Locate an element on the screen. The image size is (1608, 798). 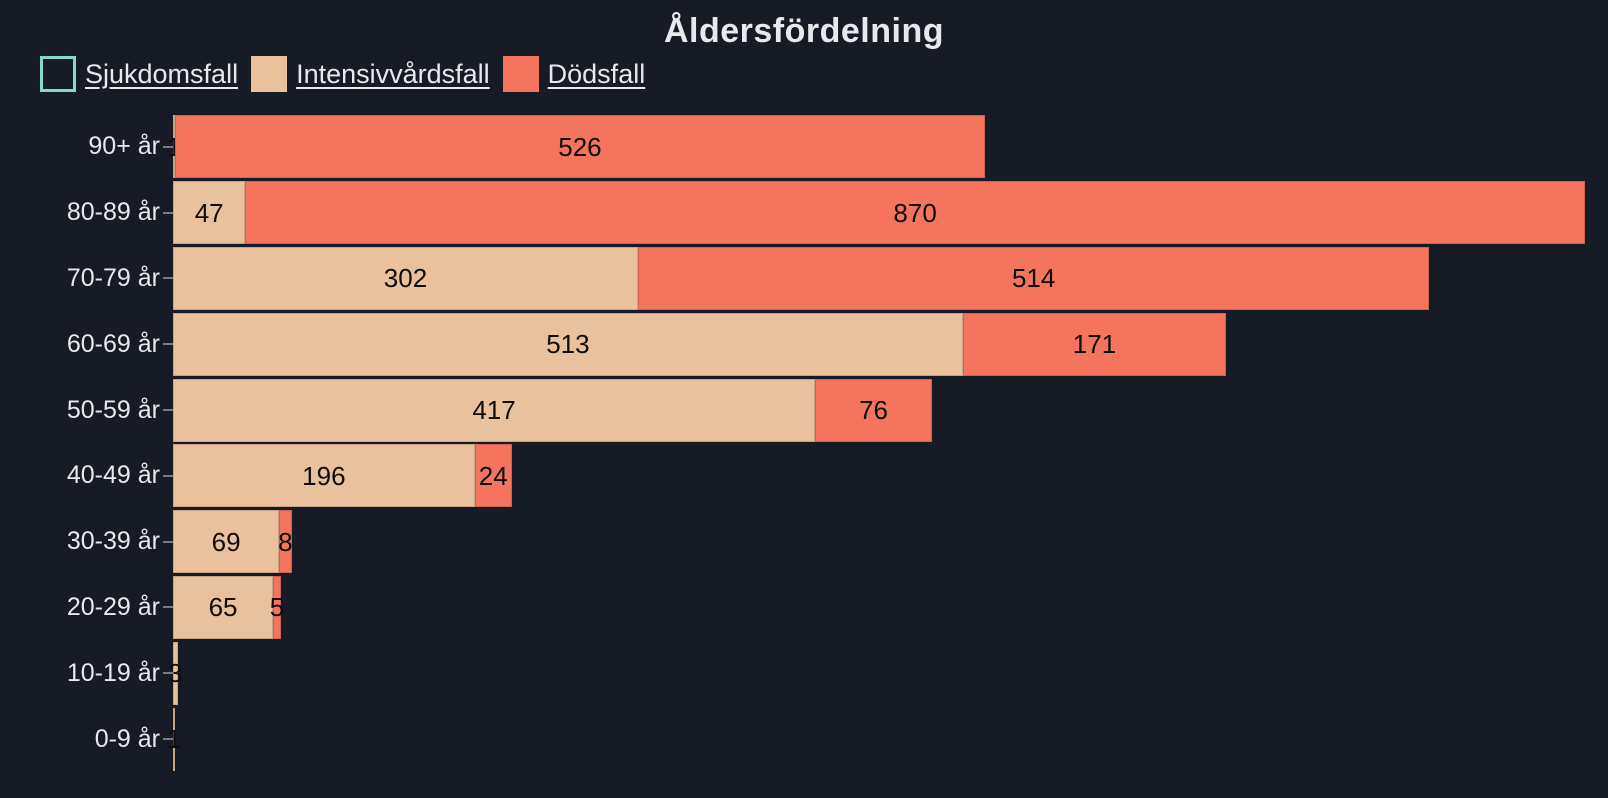
bar-segment-dodsfall: 5 is located at coordinates (277, 607).